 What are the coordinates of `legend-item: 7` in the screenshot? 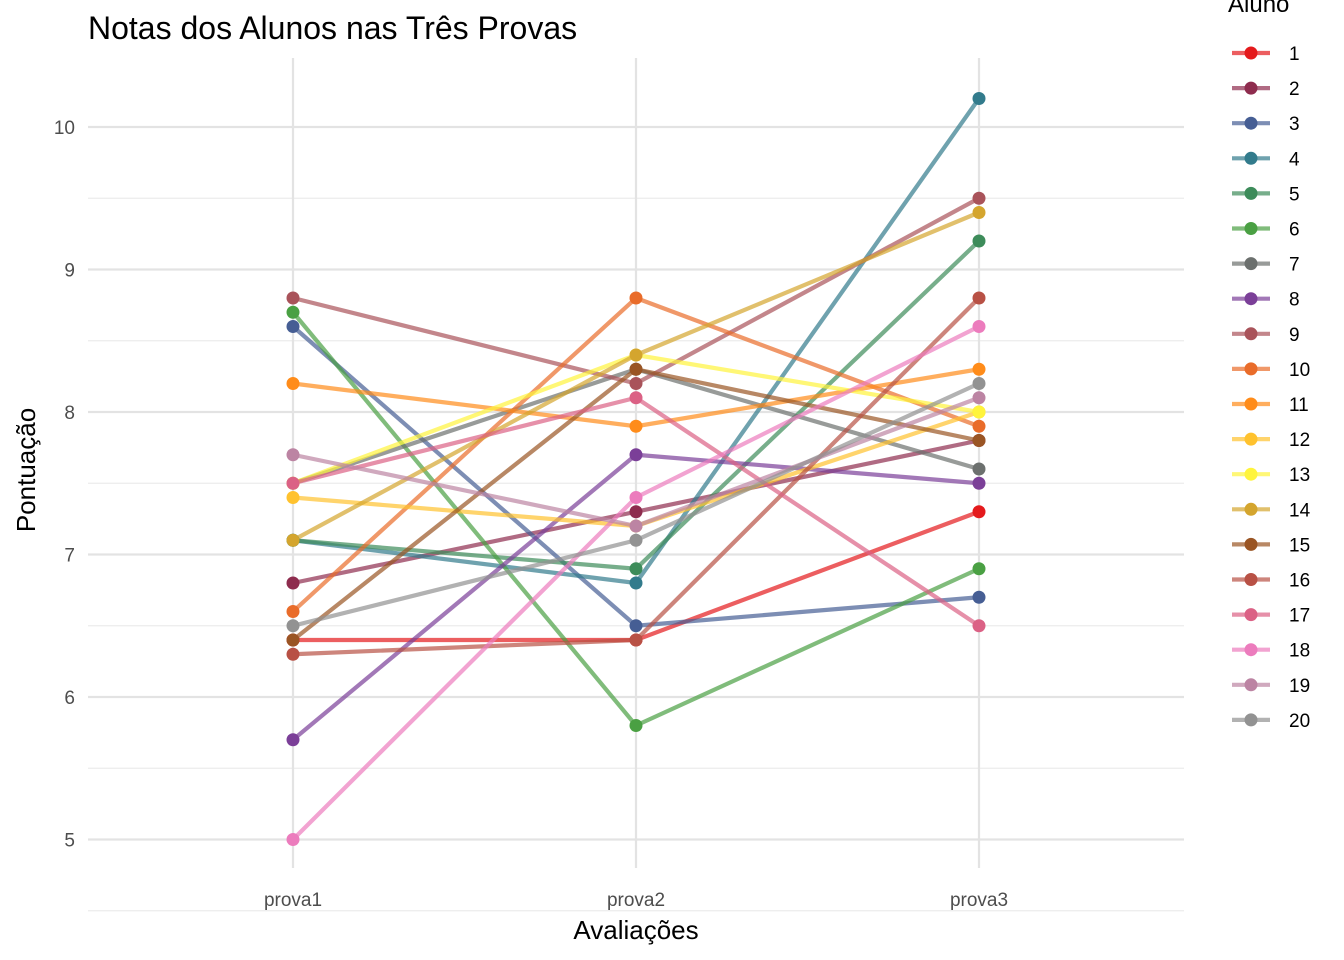 It's located at (1266, 265).